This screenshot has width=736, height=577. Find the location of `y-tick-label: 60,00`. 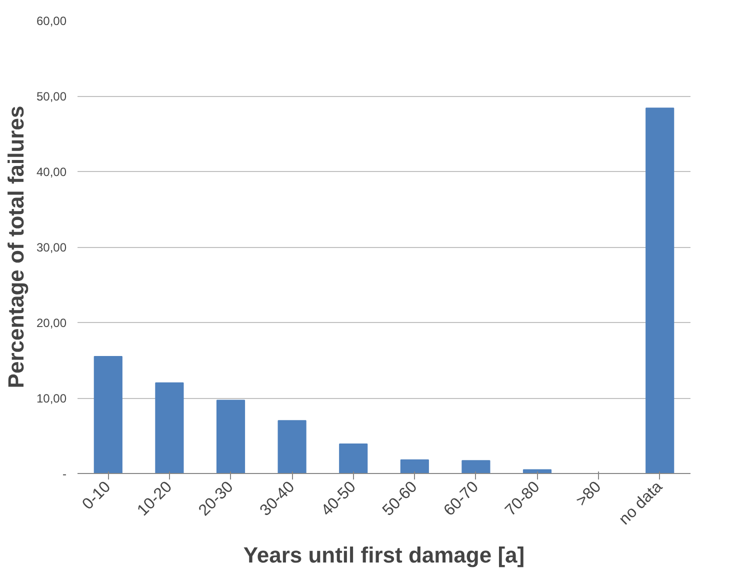

y-tick-label: 60,00 is located at coordinates (51, 21).